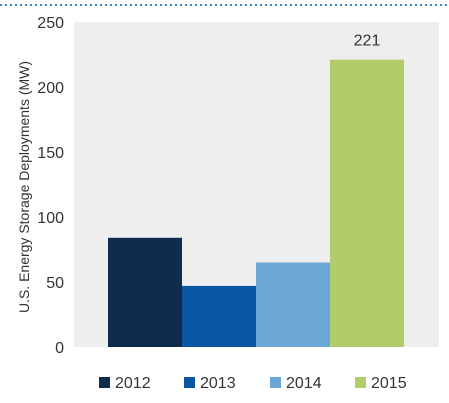 The image size is (449, 403). I want to click on data-label-2015: 221, so click(367, 41).